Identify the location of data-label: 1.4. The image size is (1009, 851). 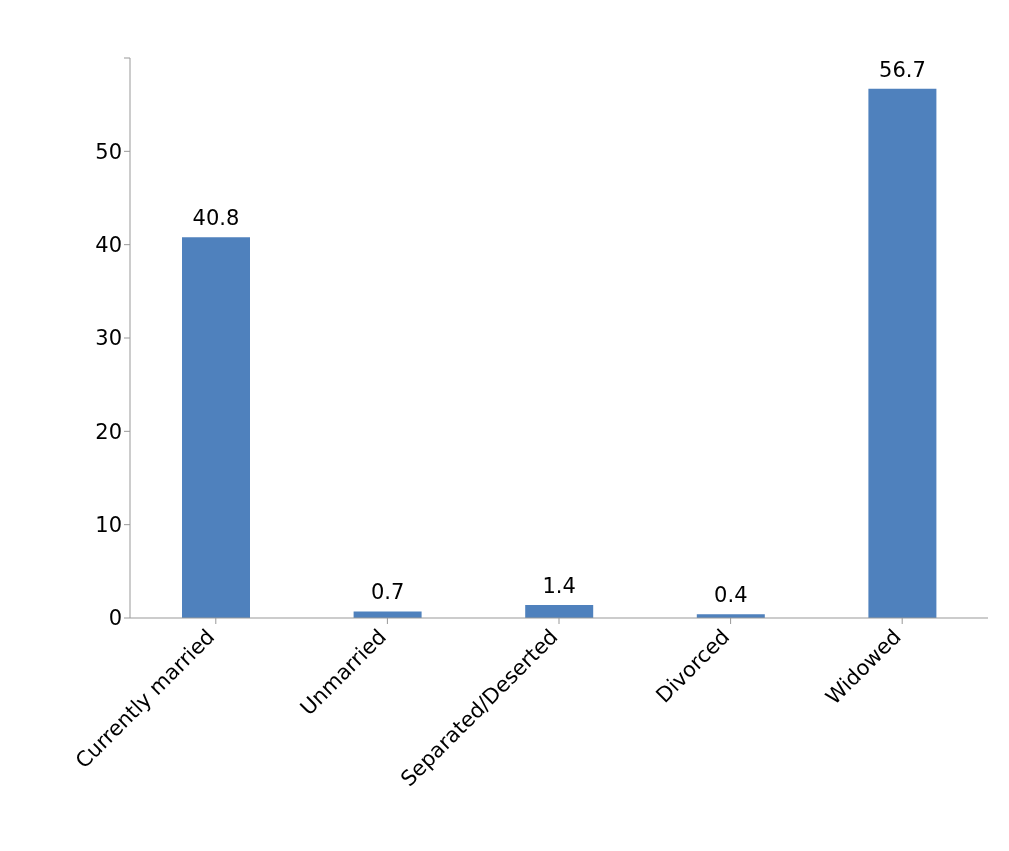
(559, 585).